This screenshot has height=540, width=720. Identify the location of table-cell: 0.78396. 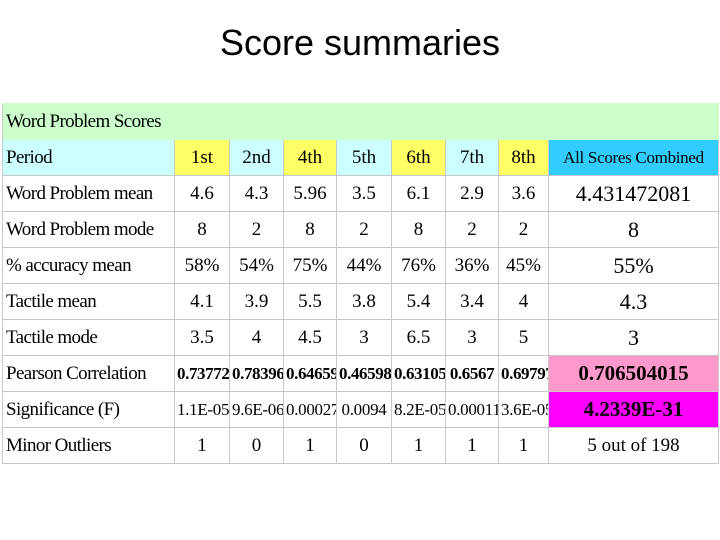
(256, 373).